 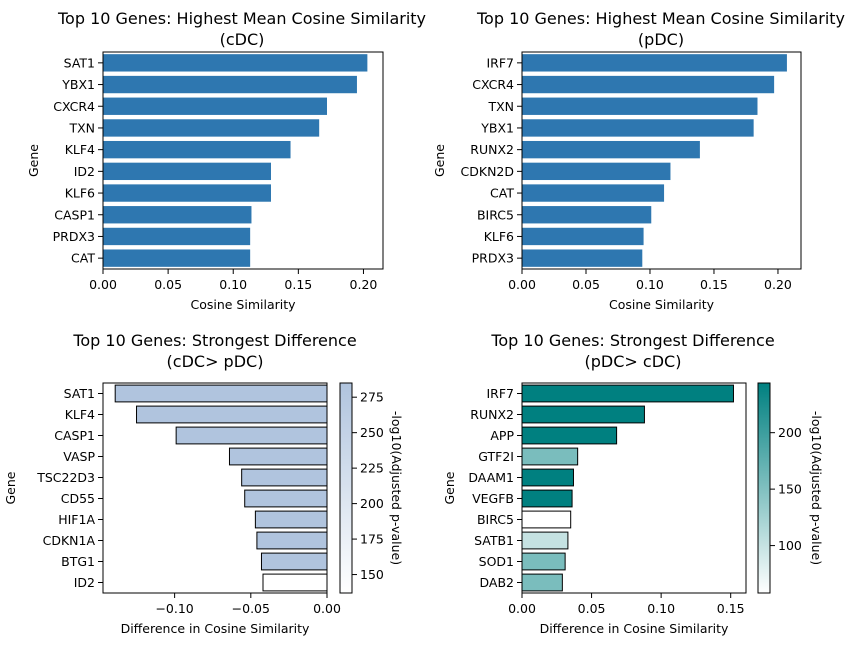 What do you see at coordinates (816, 488) in the screenshot?
I see `colorbar-label: -log10(Adjusted p-value)` at bounding box center [816, 488].